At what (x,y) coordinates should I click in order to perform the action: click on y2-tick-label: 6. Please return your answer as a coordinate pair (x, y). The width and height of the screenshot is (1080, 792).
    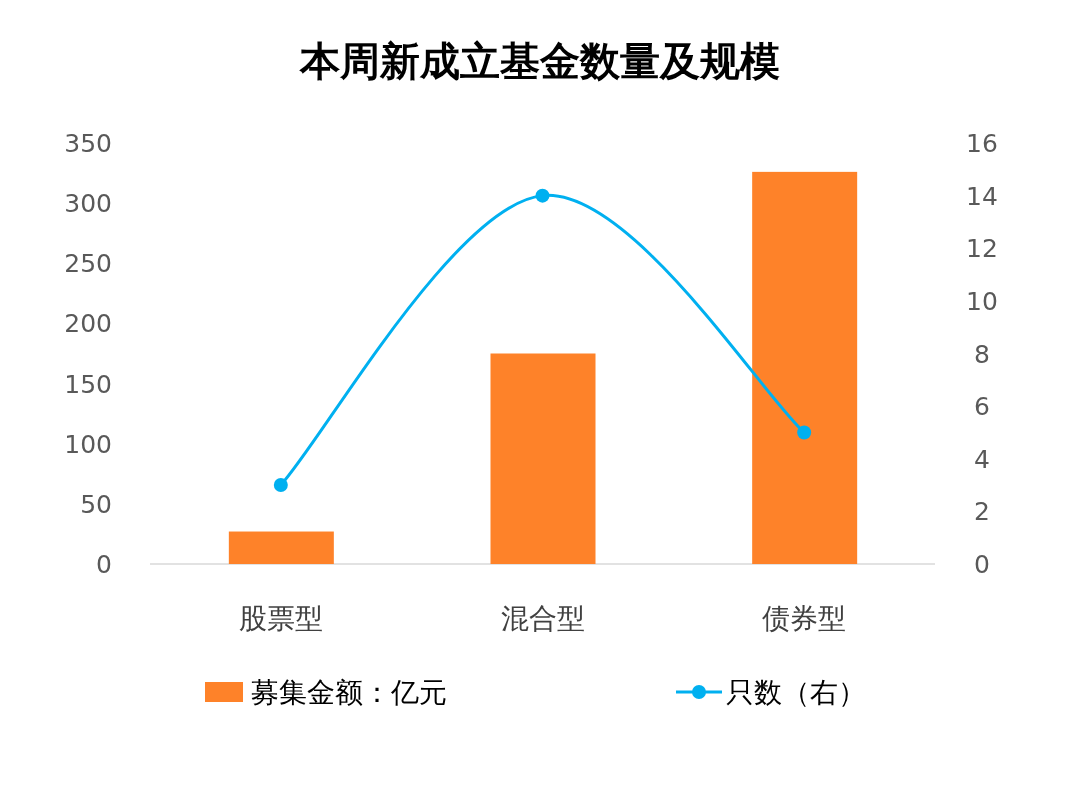
    Looking at the image, I should click on (982, 407).